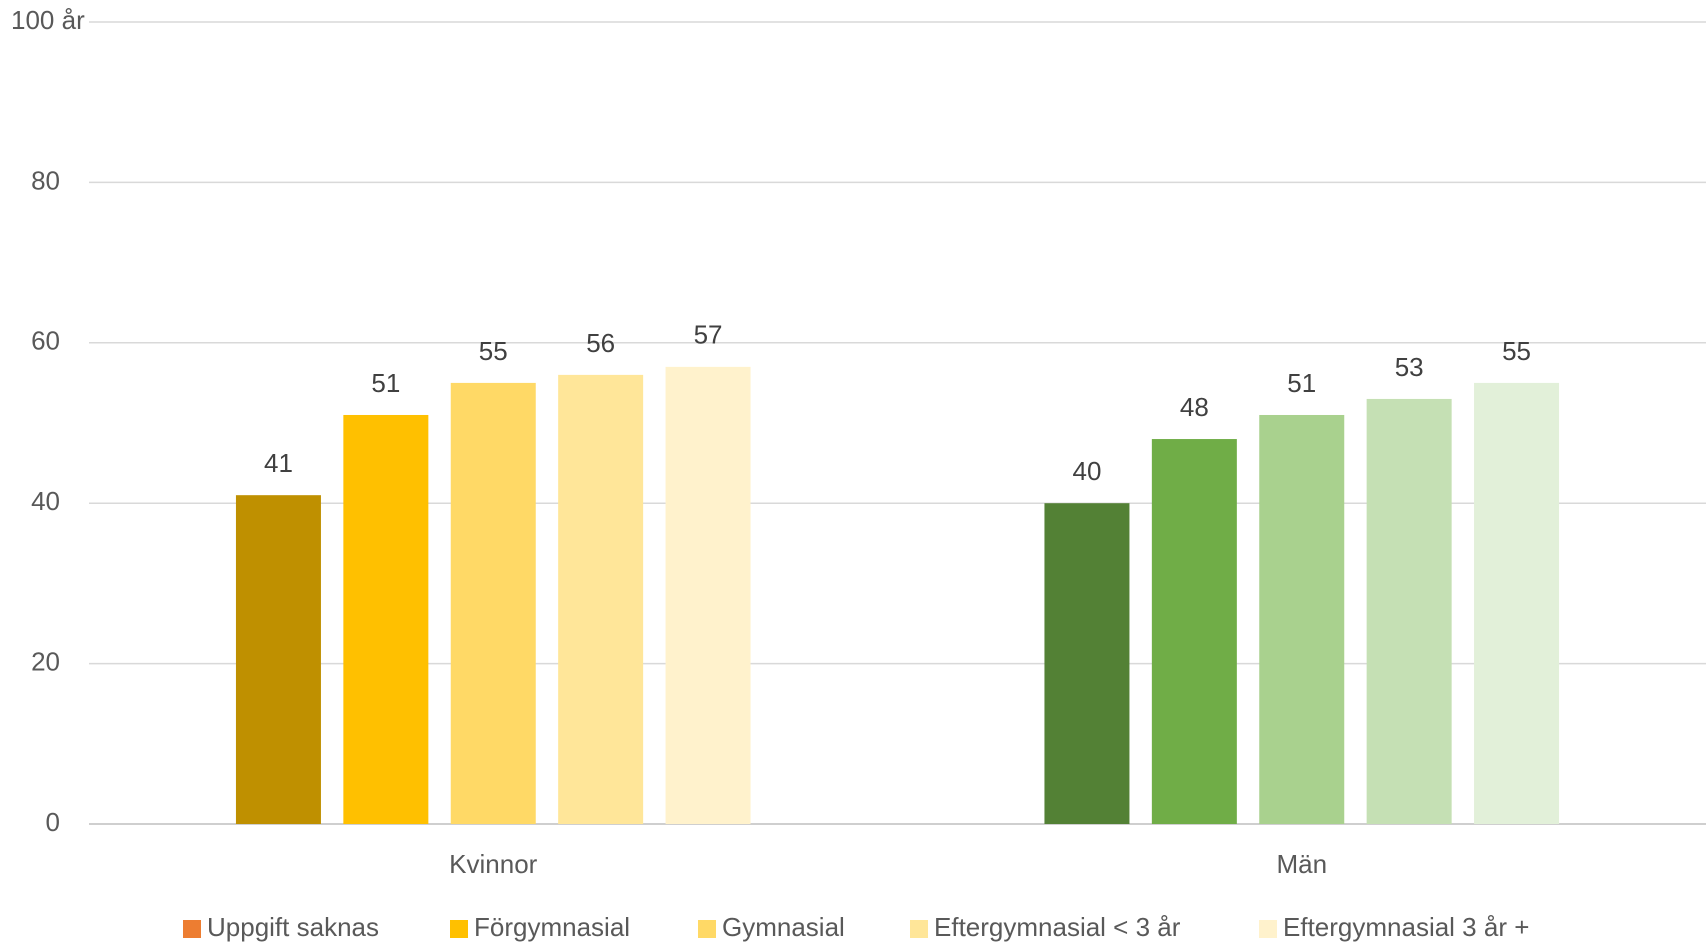 The height and width of the screenshot is (943, 1706). I want to click on legend-label: Förgymnasial, so click(552, 927).